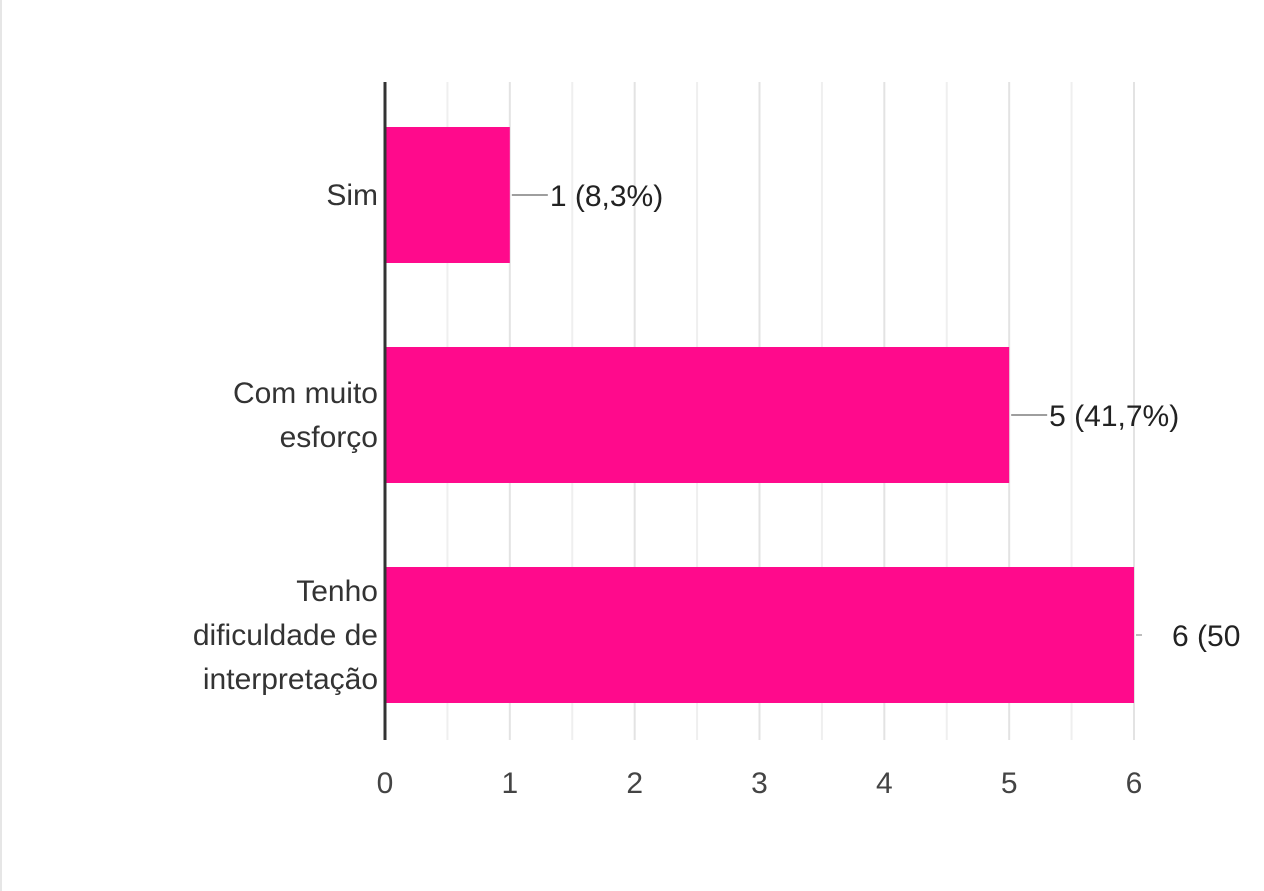 The height and width of the screenshot is (891, 1264). Describe the element at coordinates (305, 415) in the screenshot. I see `category-label-1: Com muito esforço` at that location.